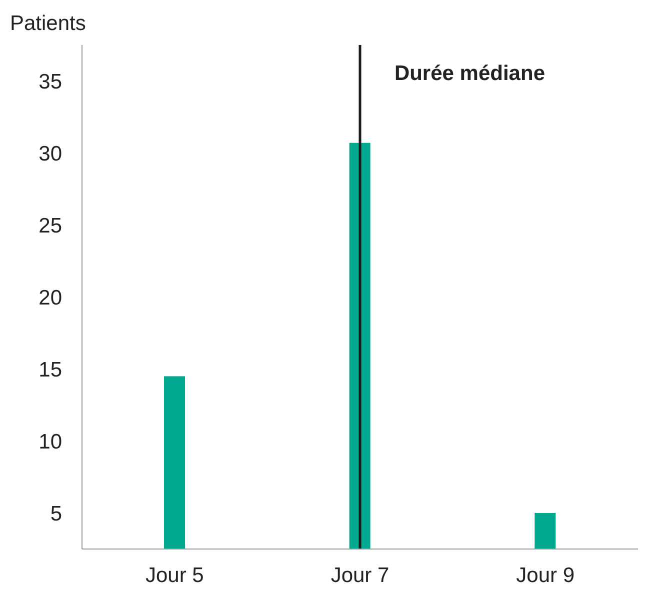 The image size is (651, 597). I want to click on y-tick-label: 15, so click(50, 370).